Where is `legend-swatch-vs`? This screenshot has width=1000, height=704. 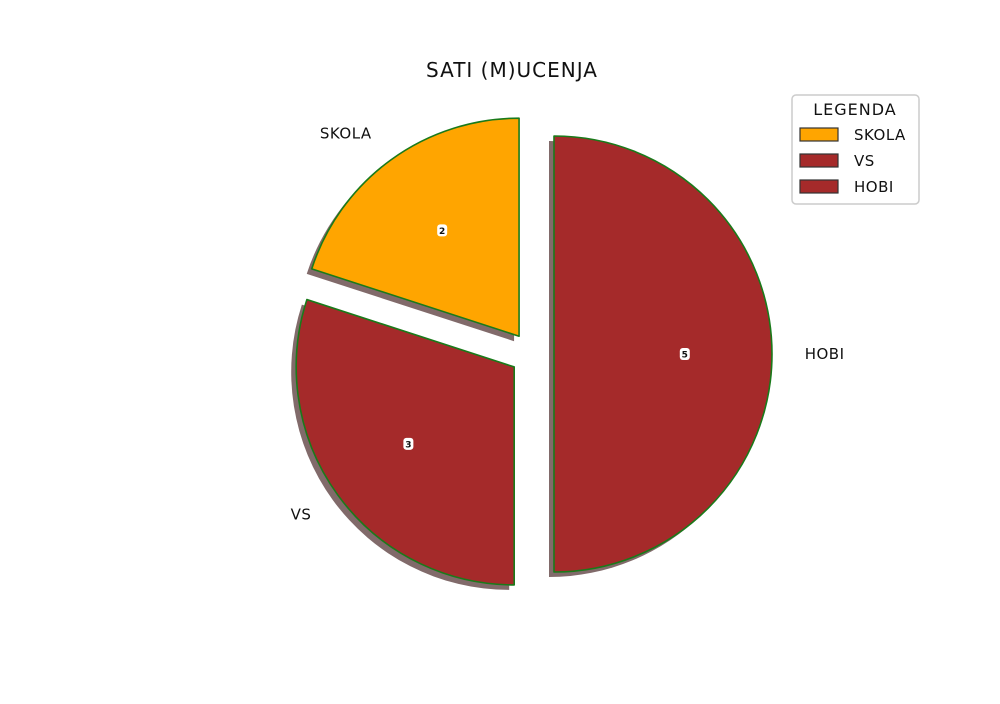 legend-swatch-vs is located at coordinates (819, 160).